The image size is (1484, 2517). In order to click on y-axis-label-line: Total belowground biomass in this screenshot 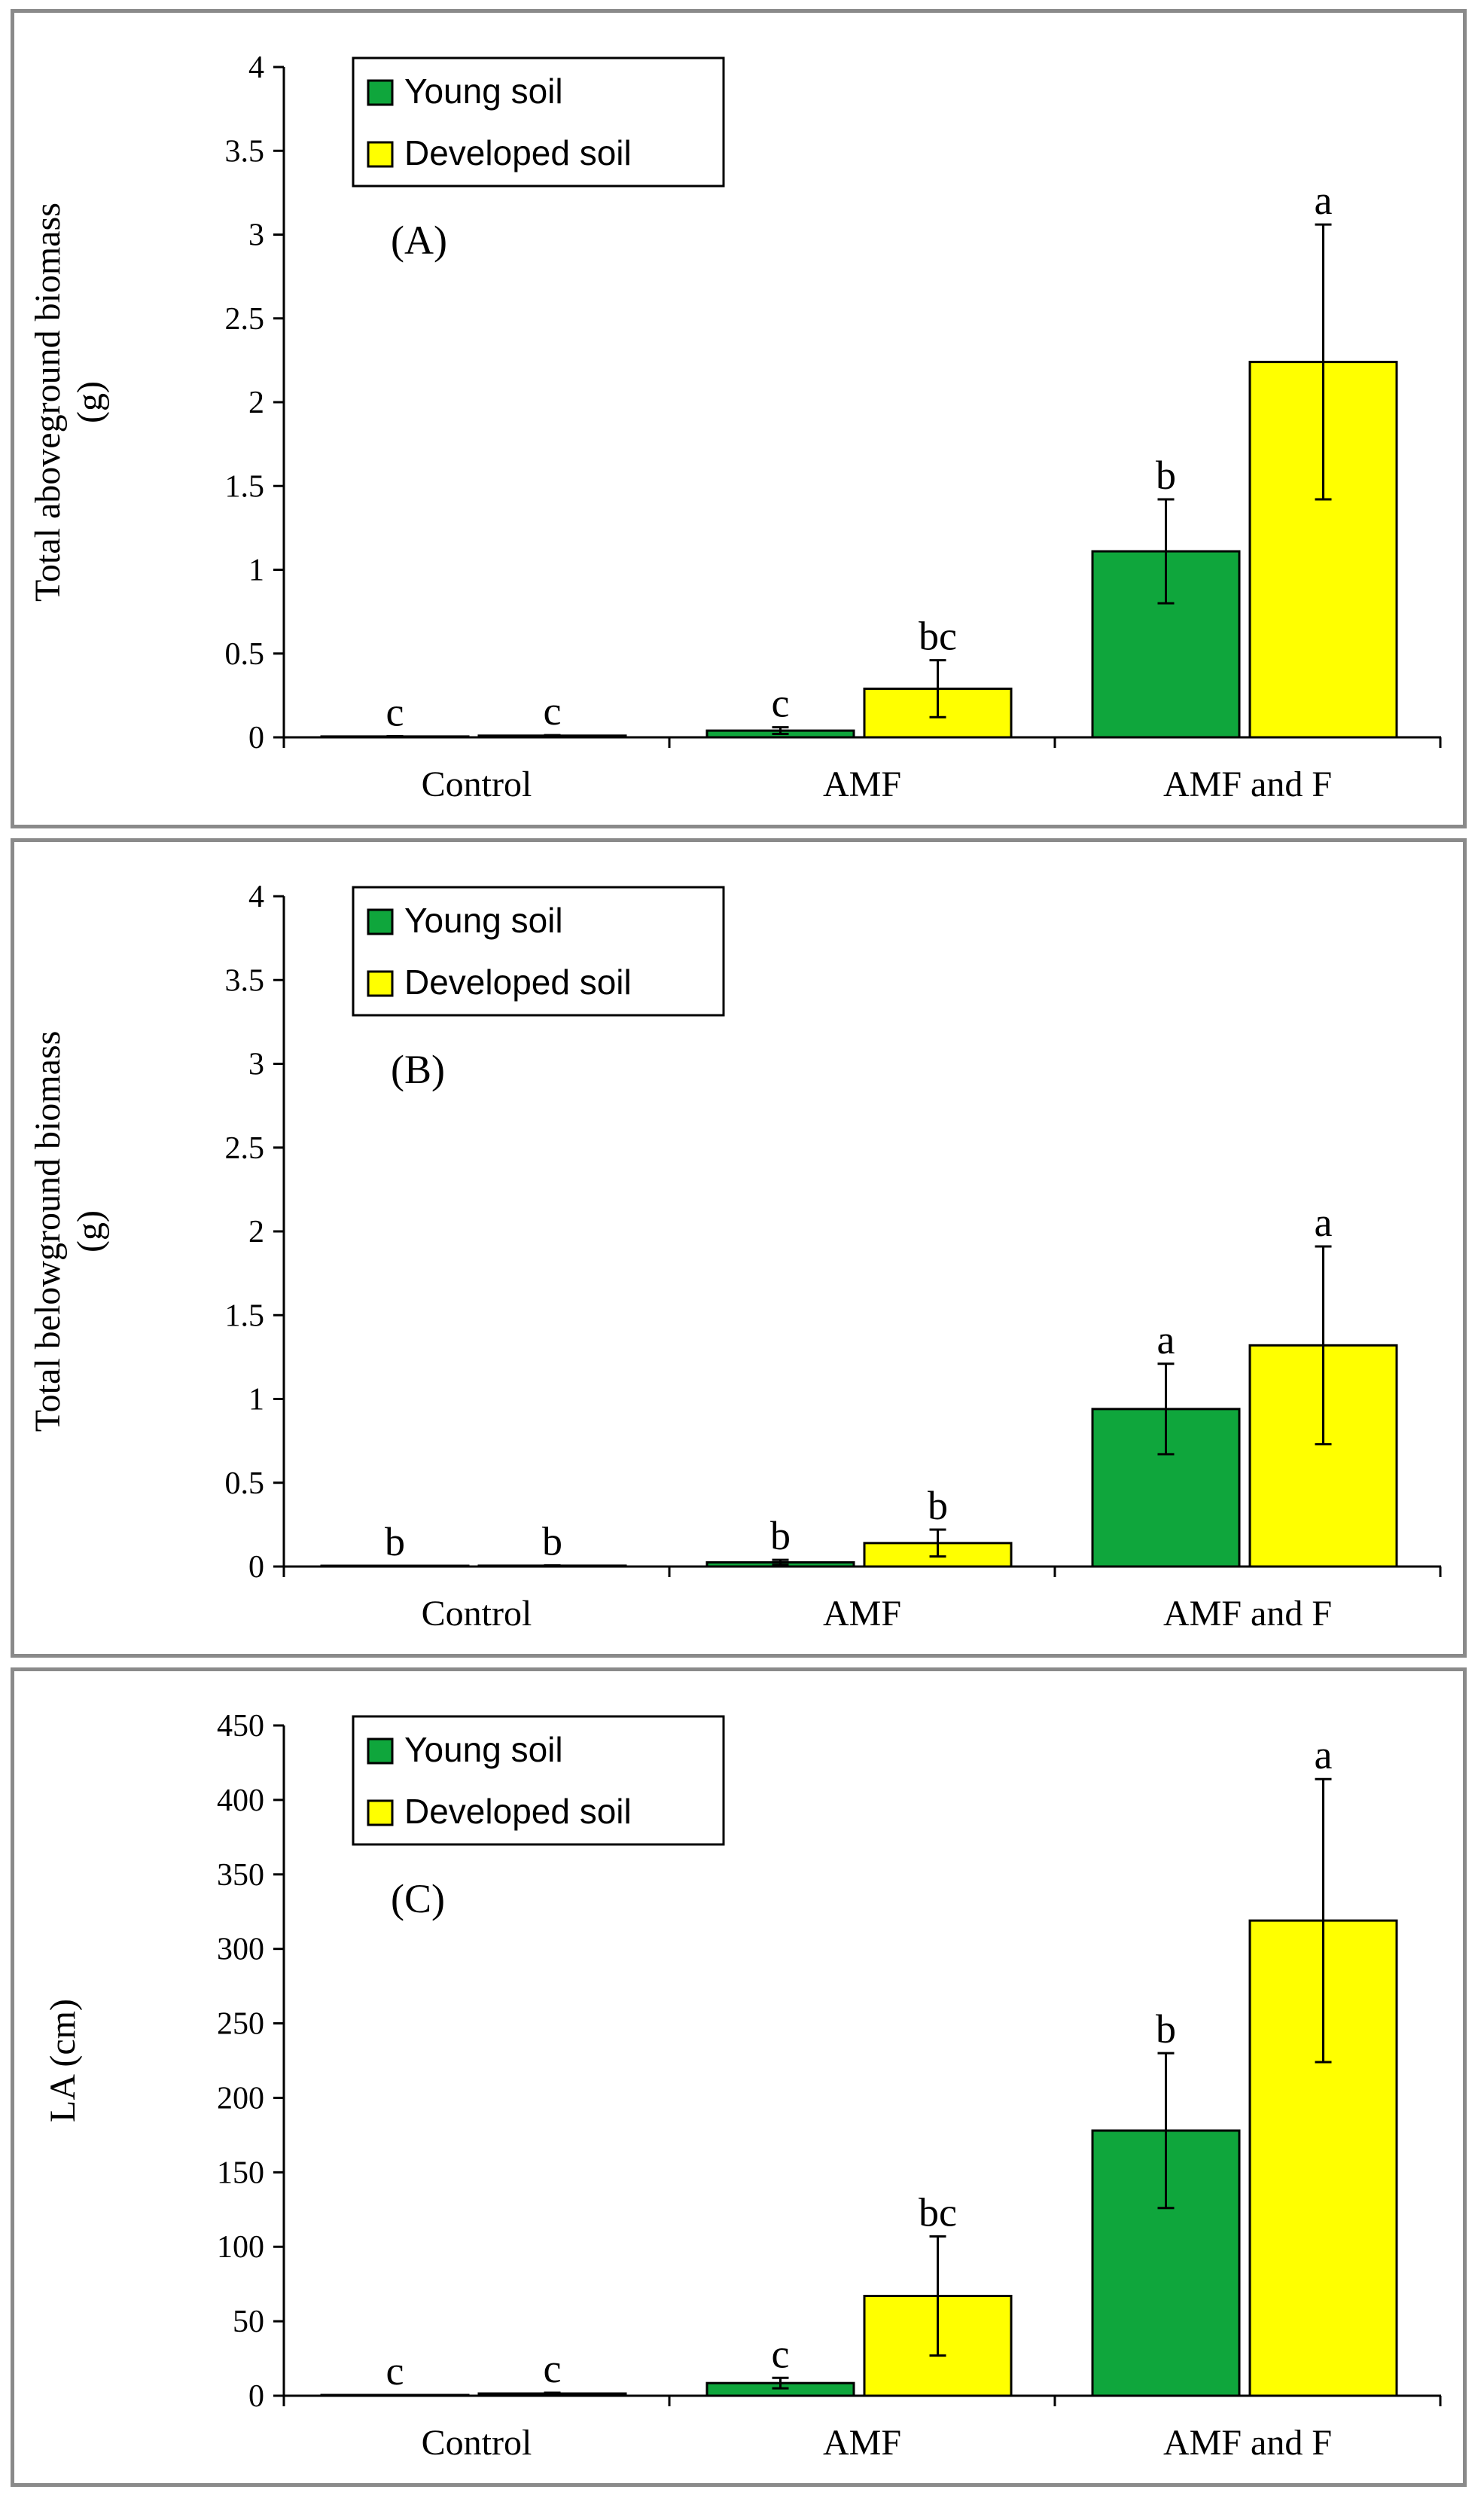, I will do `click(48, 1232)`.